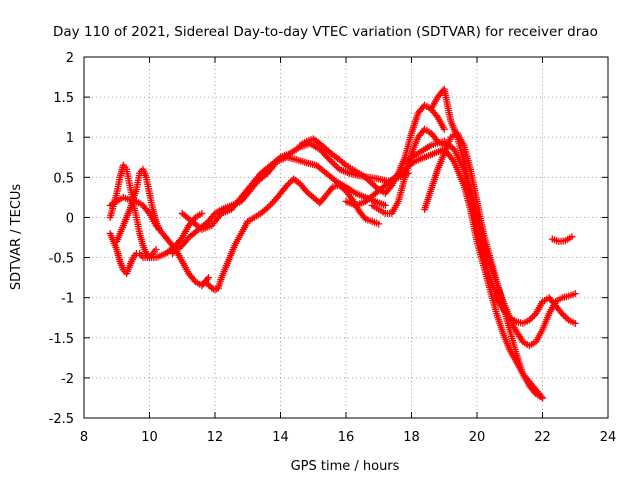 This screenshot has width=640, height=480. I want to click on y-tick-label: -0.5, so click(61, 259).